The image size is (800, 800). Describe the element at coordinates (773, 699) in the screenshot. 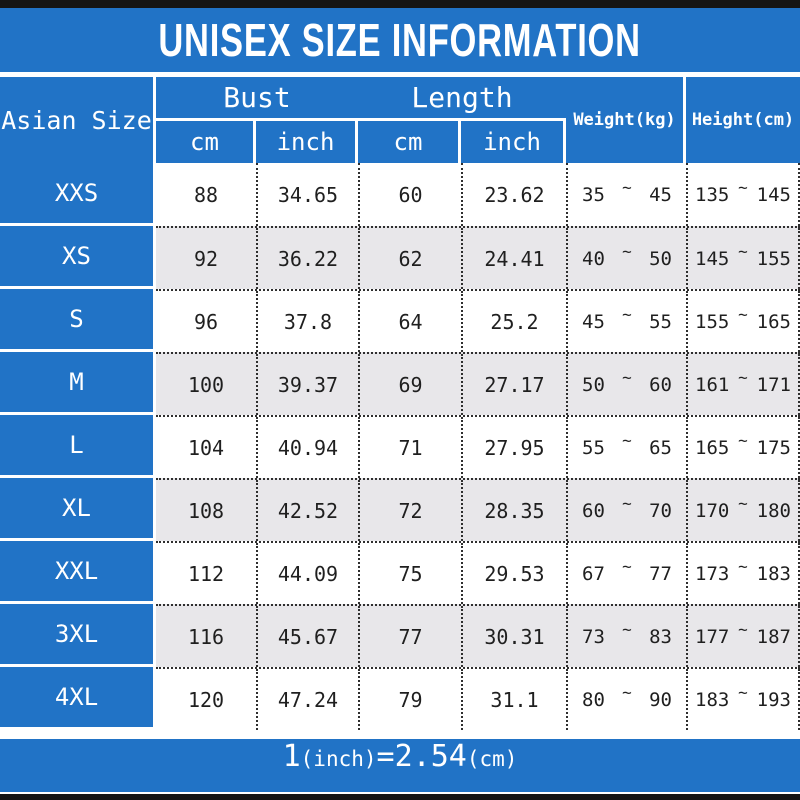

I see `height-max: 193` at that location.